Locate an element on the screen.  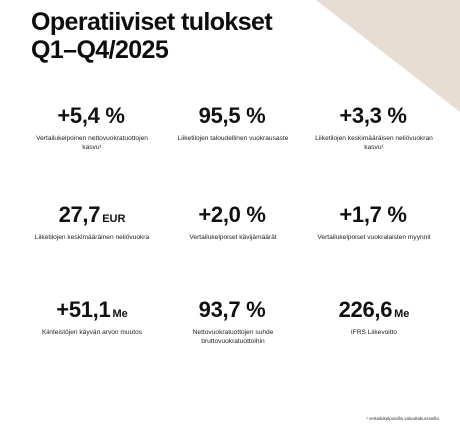
title-line-1: Operatiiviset tulokset is located at coordinates (152, 22).